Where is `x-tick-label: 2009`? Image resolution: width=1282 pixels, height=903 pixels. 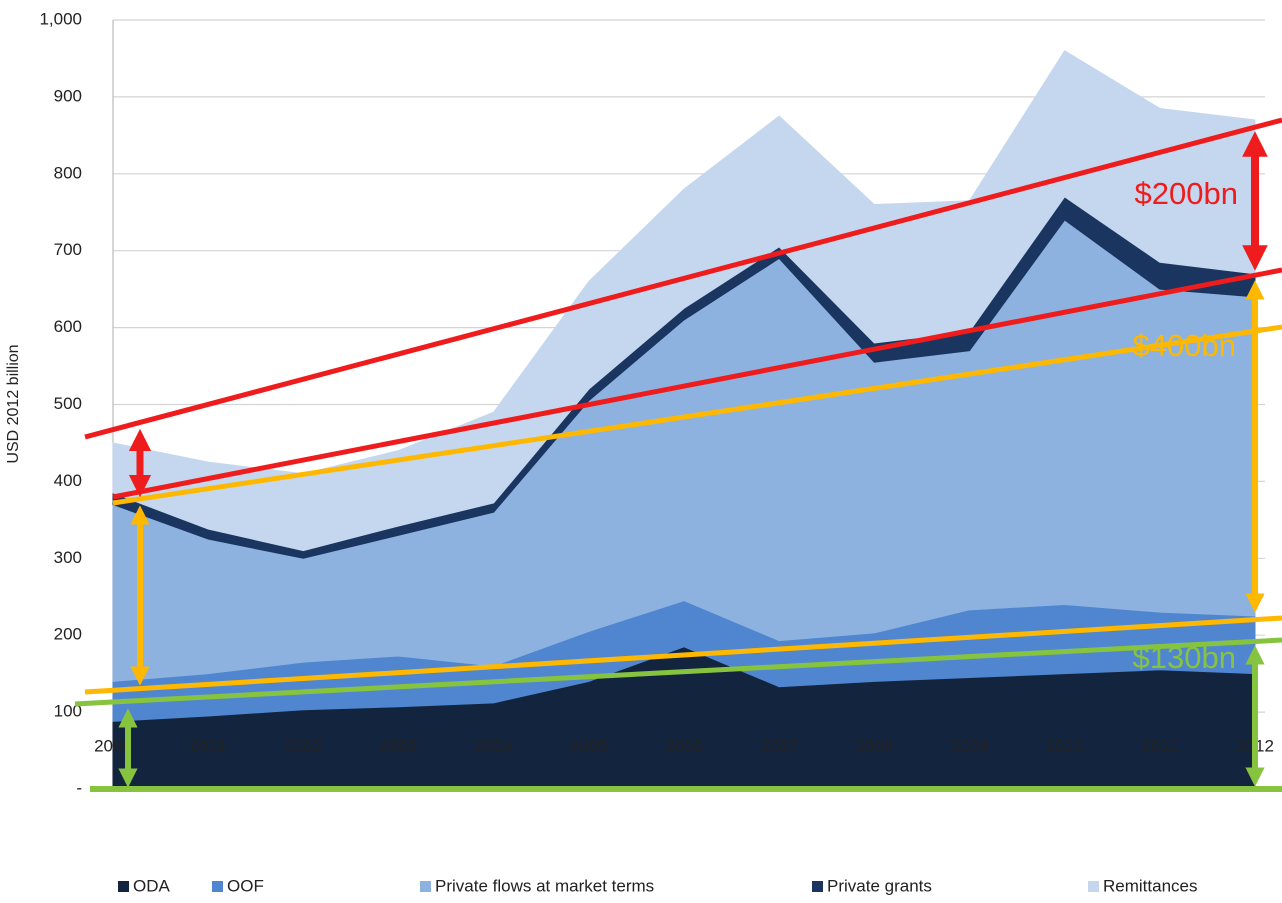 x-tick-label: 2009 is located at coordinates (970, 745).